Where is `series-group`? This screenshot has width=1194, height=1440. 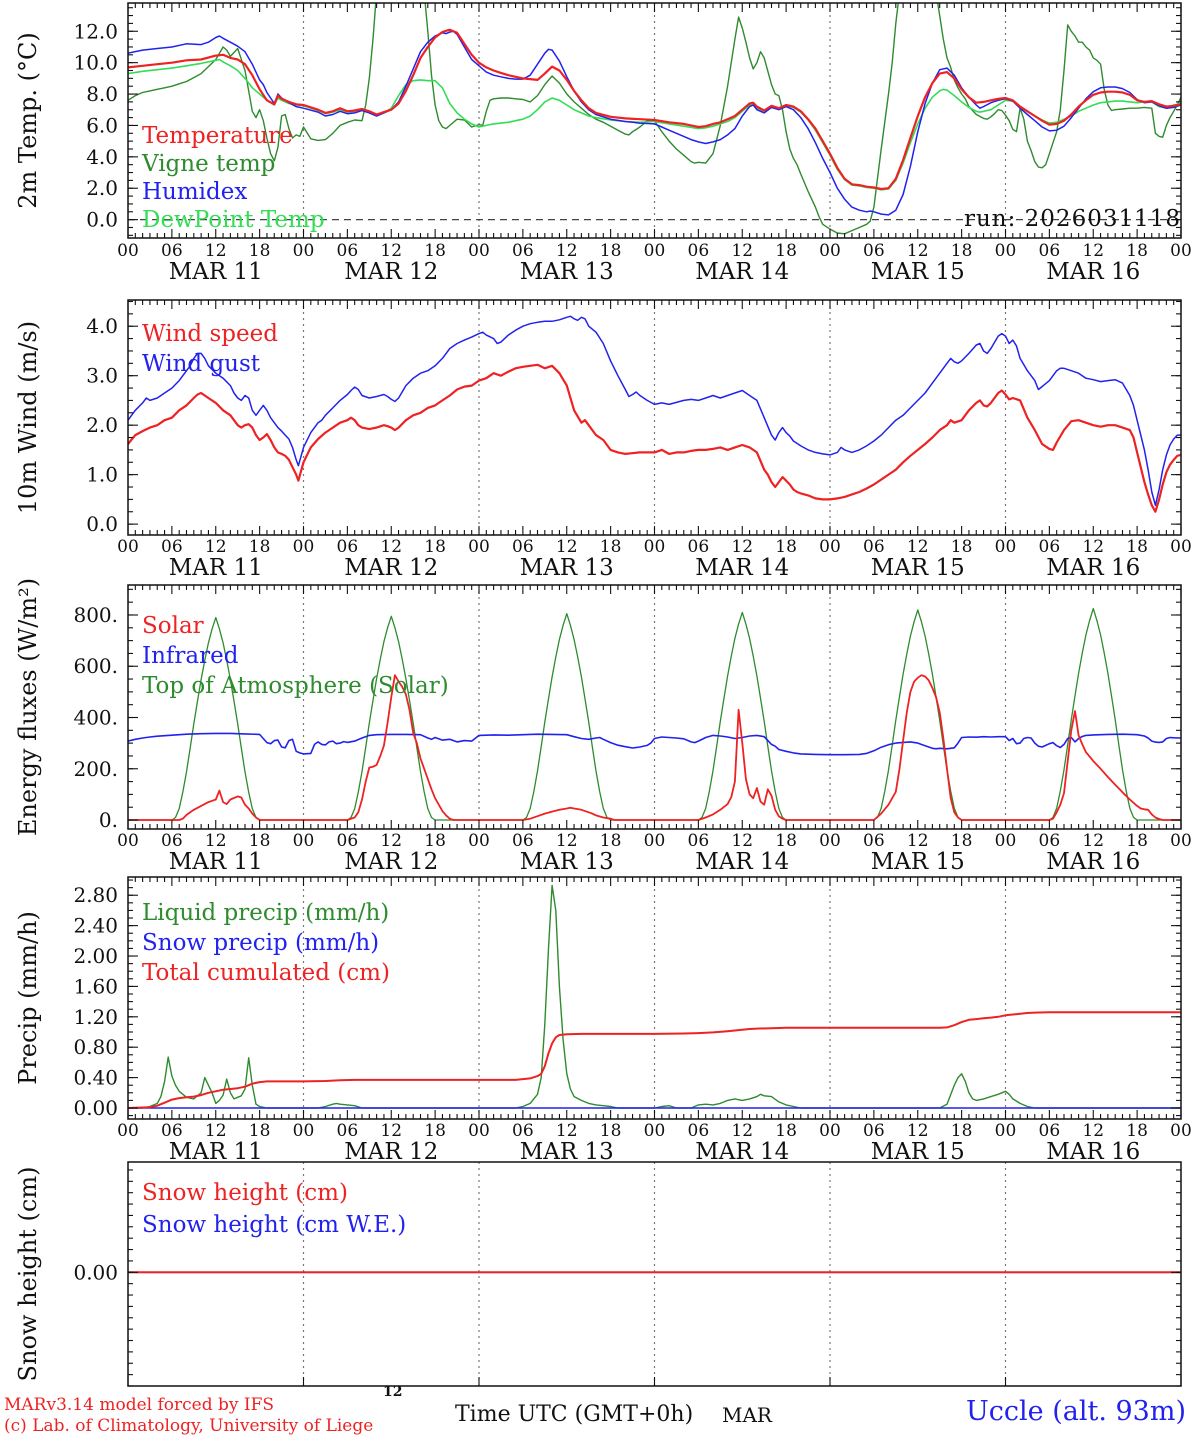 series-group is located at coordinates (654, 996).